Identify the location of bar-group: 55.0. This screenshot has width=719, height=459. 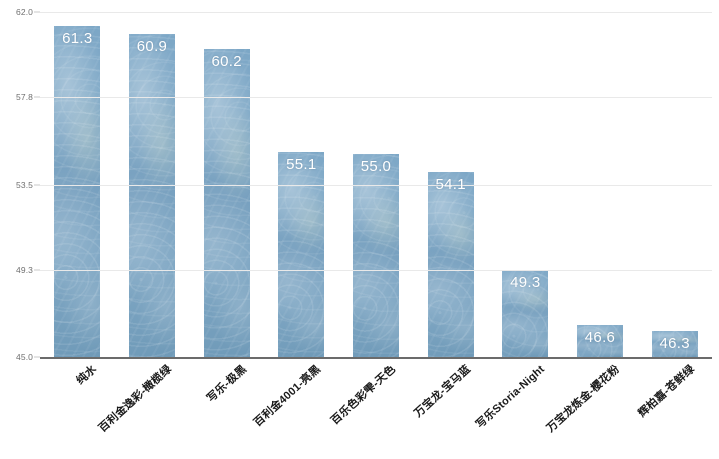
(376, 255).